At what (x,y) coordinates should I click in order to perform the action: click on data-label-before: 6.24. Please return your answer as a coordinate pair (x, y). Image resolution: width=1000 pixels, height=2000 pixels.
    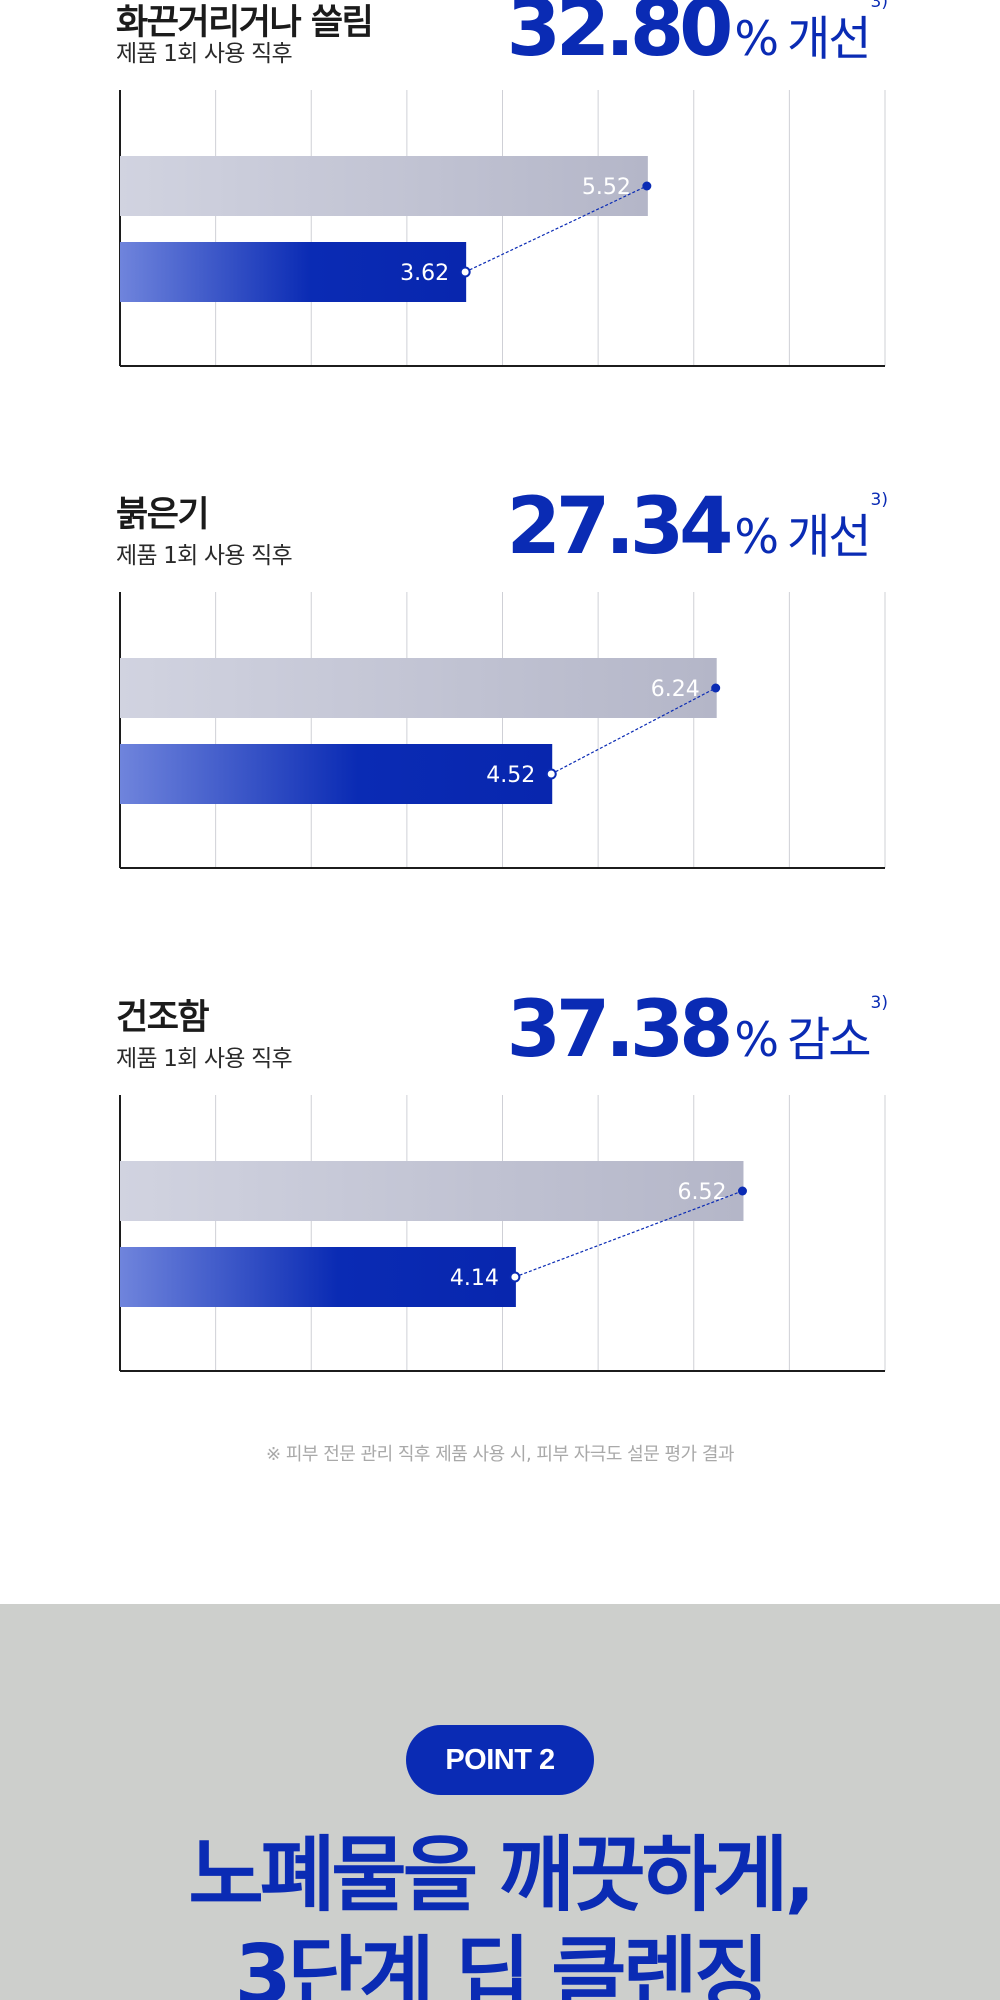
    Looking at the image, I should click on (675, 689).